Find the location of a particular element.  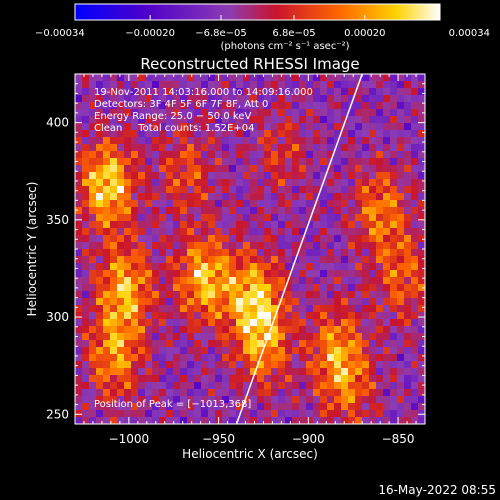

colorbar-tick-label: −6.8e−05 is located at coordinates (221, 33).